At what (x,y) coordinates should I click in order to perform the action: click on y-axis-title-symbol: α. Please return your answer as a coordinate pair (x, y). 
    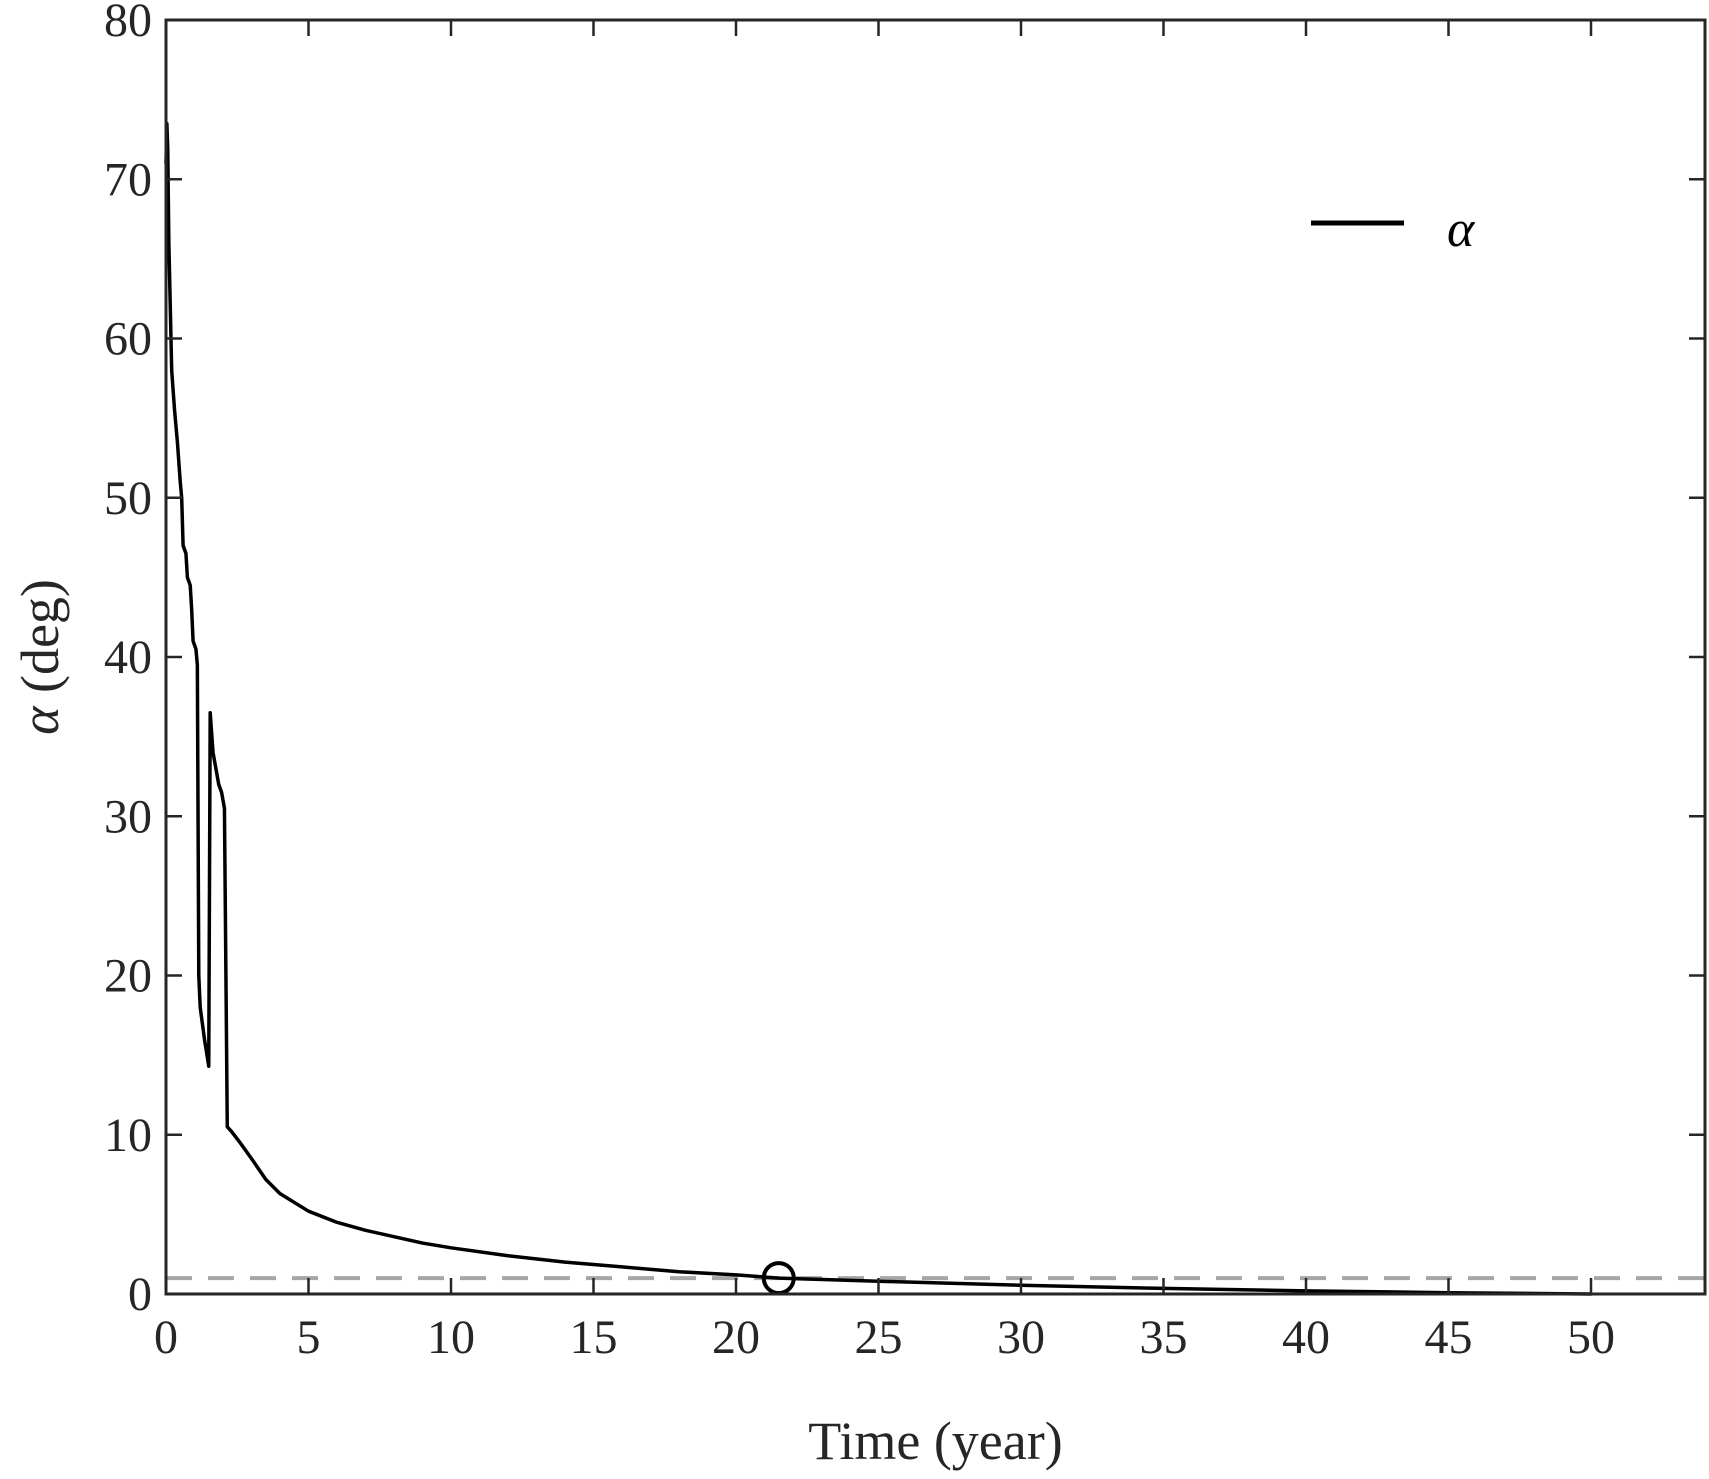
    Looking at the image, I should click on (40, 720).